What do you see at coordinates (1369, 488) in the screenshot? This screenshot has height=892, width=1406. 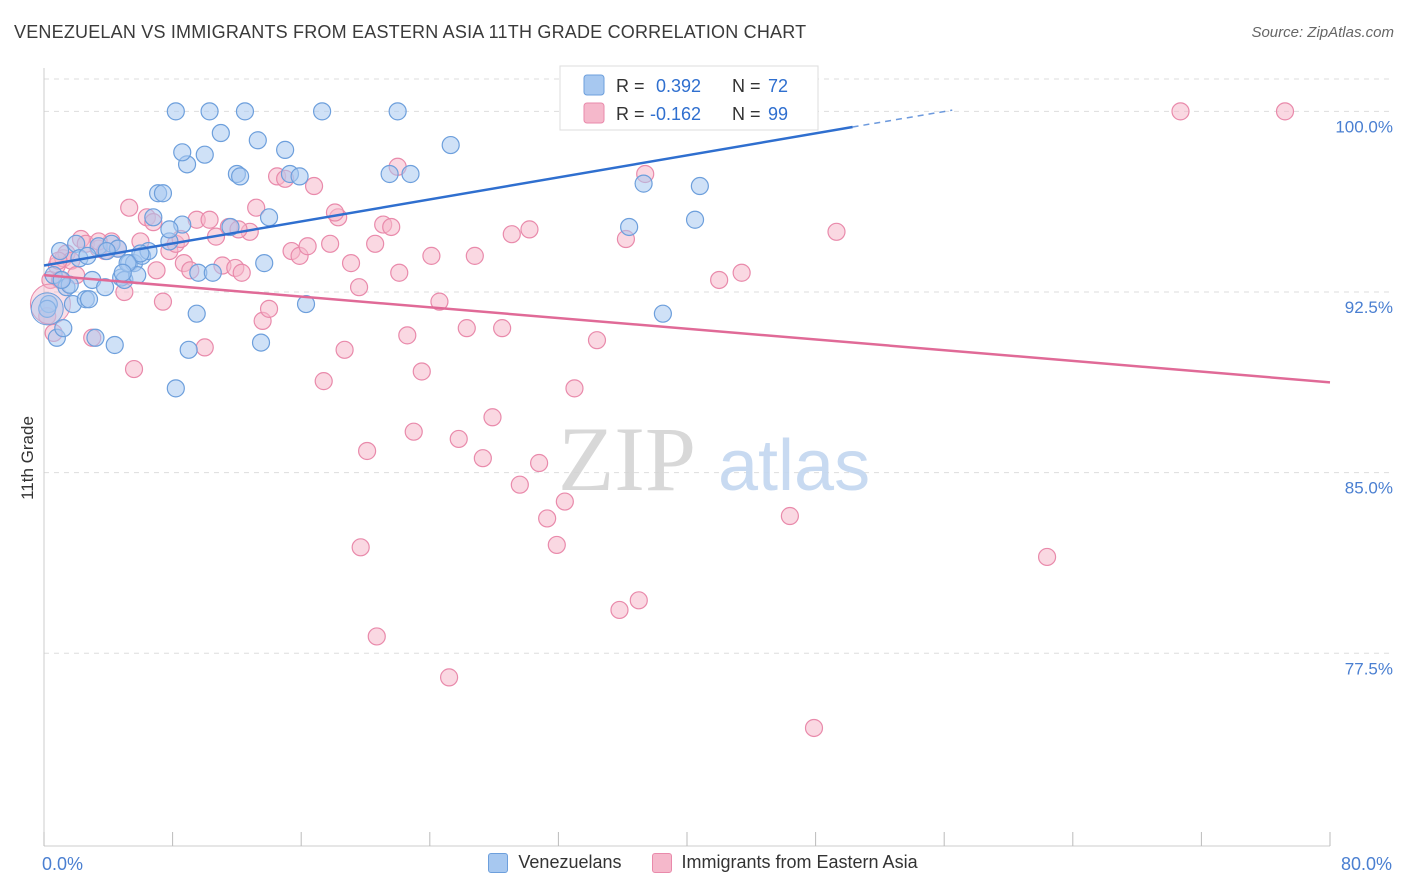 I see `y-tick-label: 85.0%` at bounding box center [1369, 488].